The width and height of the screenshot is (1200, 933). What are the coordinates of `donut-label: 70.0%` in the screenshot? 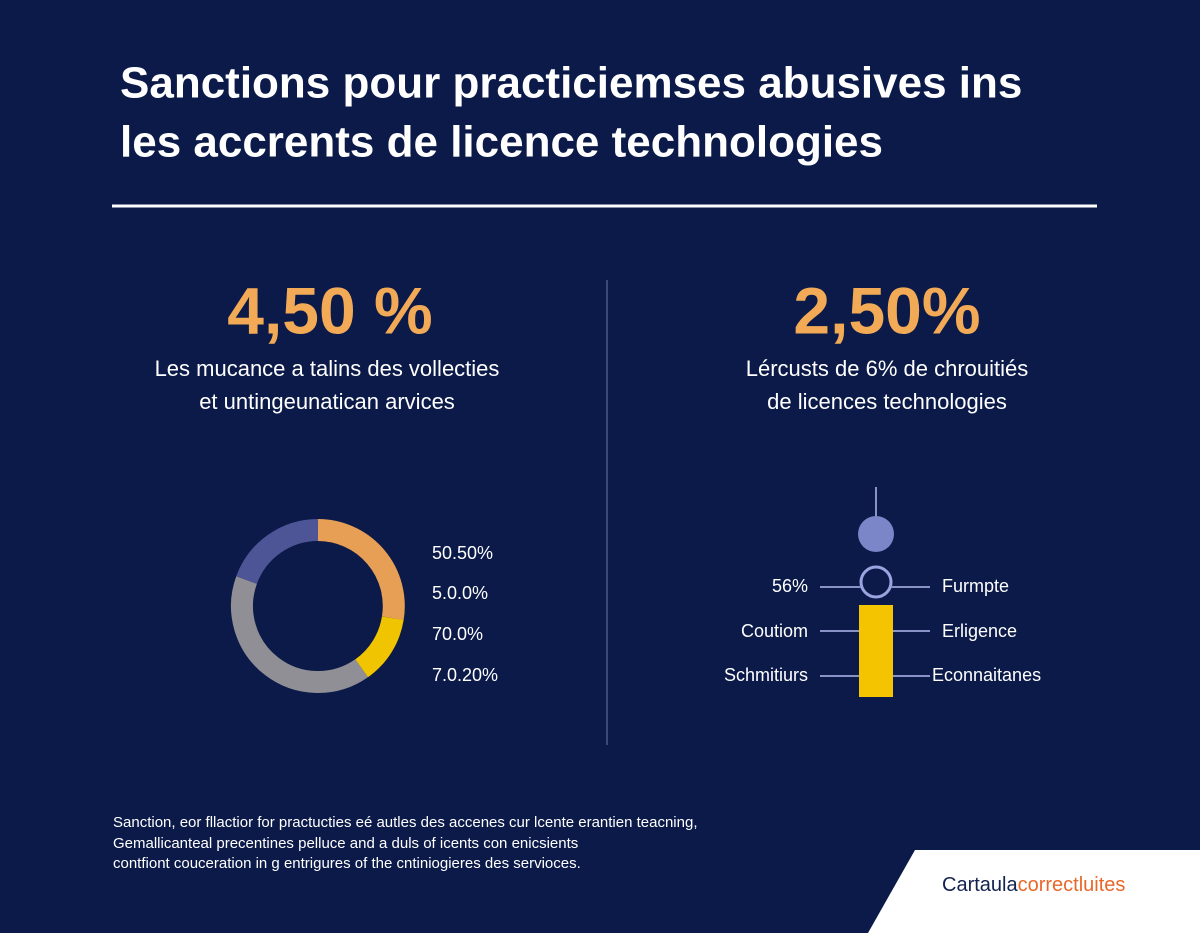 It's located at (457, 634).